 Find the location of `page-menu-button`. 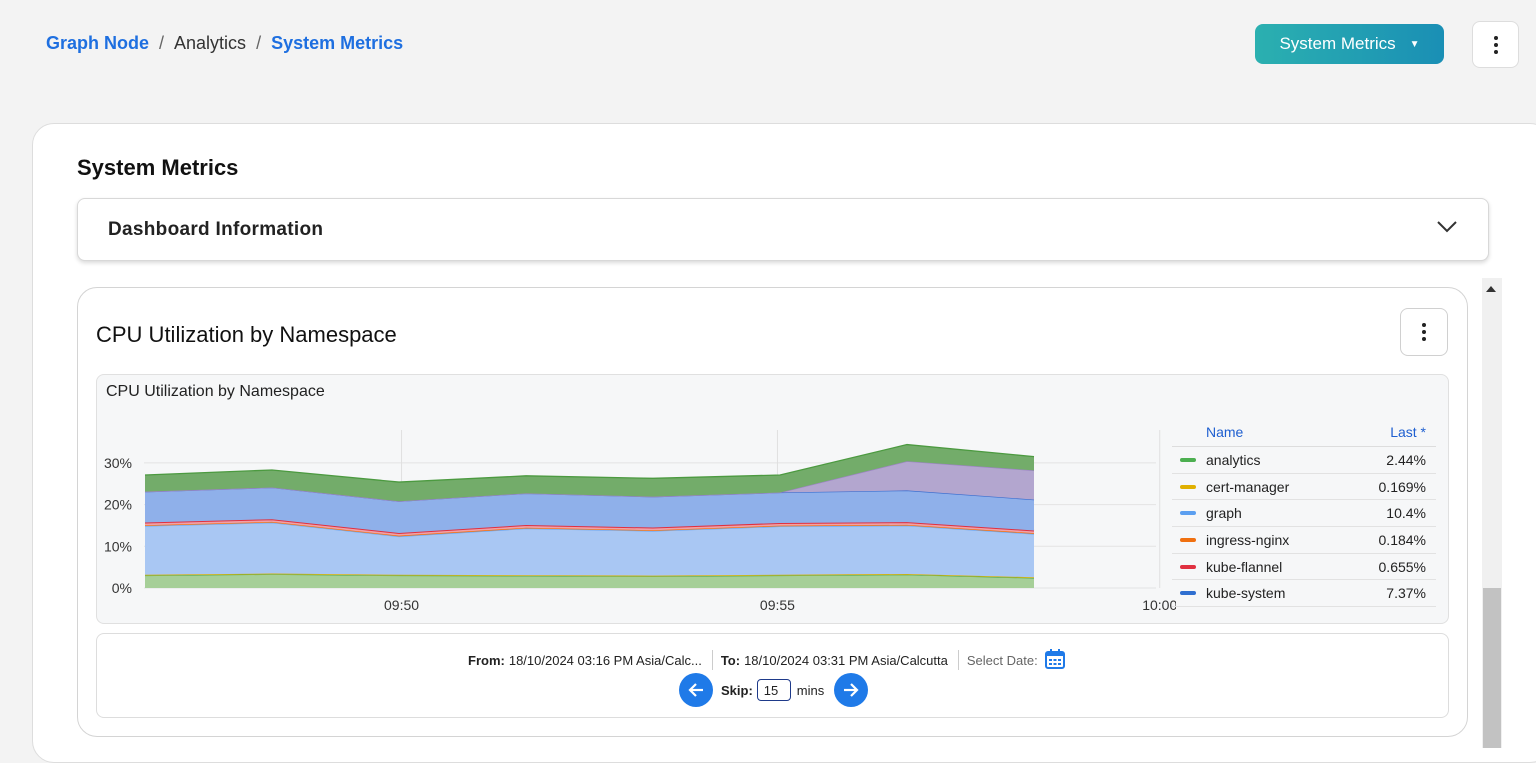

page-menu-button is located at coordinates (1495, 44).